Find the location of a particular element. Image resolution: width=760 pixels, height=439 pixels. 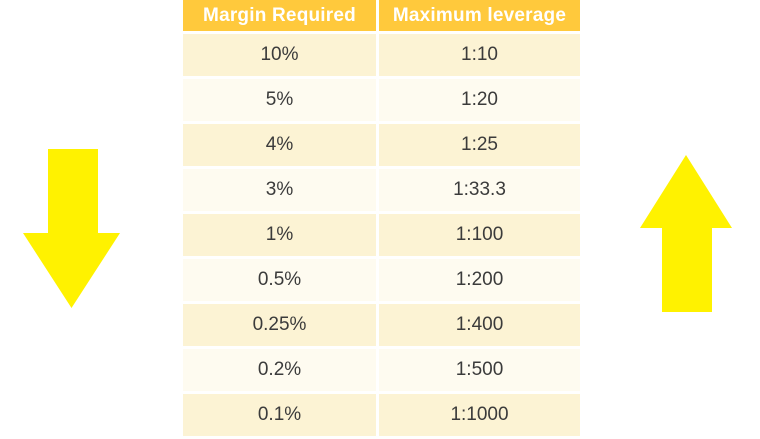

margin-cell: 10% is located at coordinates (281, 55).